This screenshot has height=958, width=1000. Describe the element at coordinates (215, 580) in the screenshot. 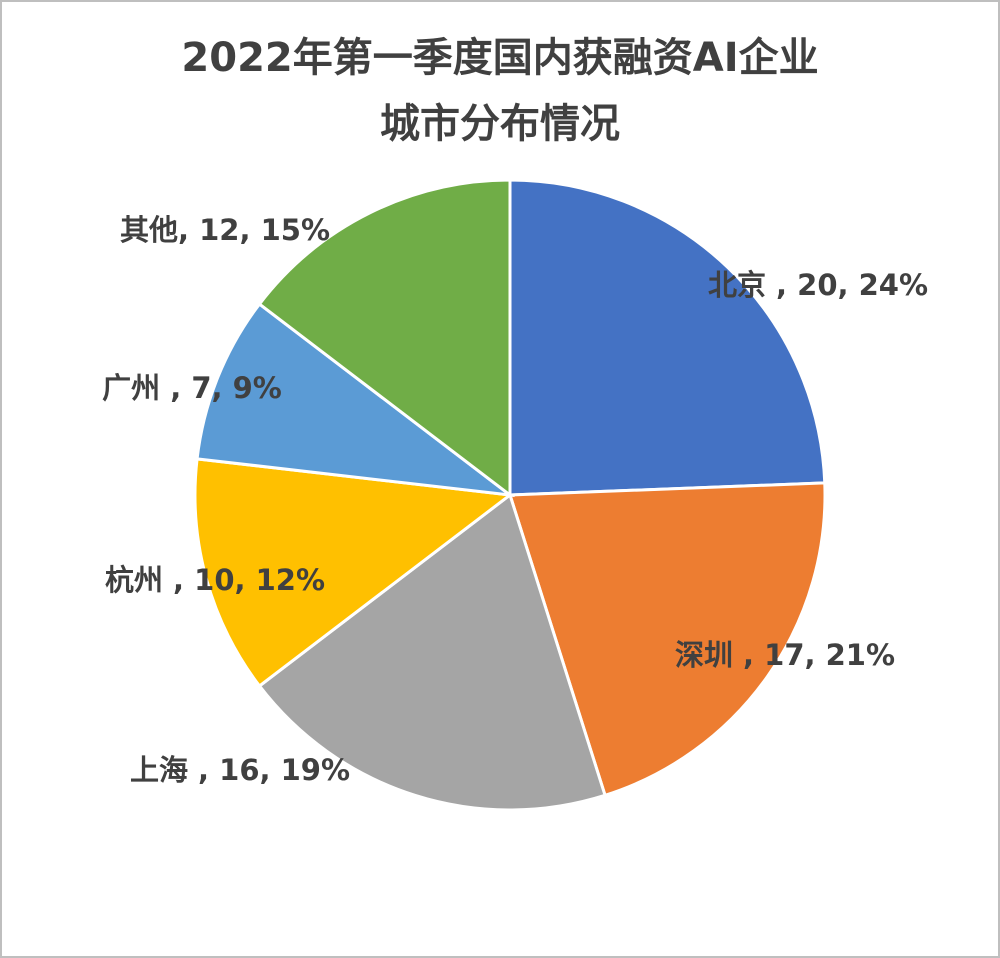

I see `data-label: 杭州 , 10, 12%` at that location.